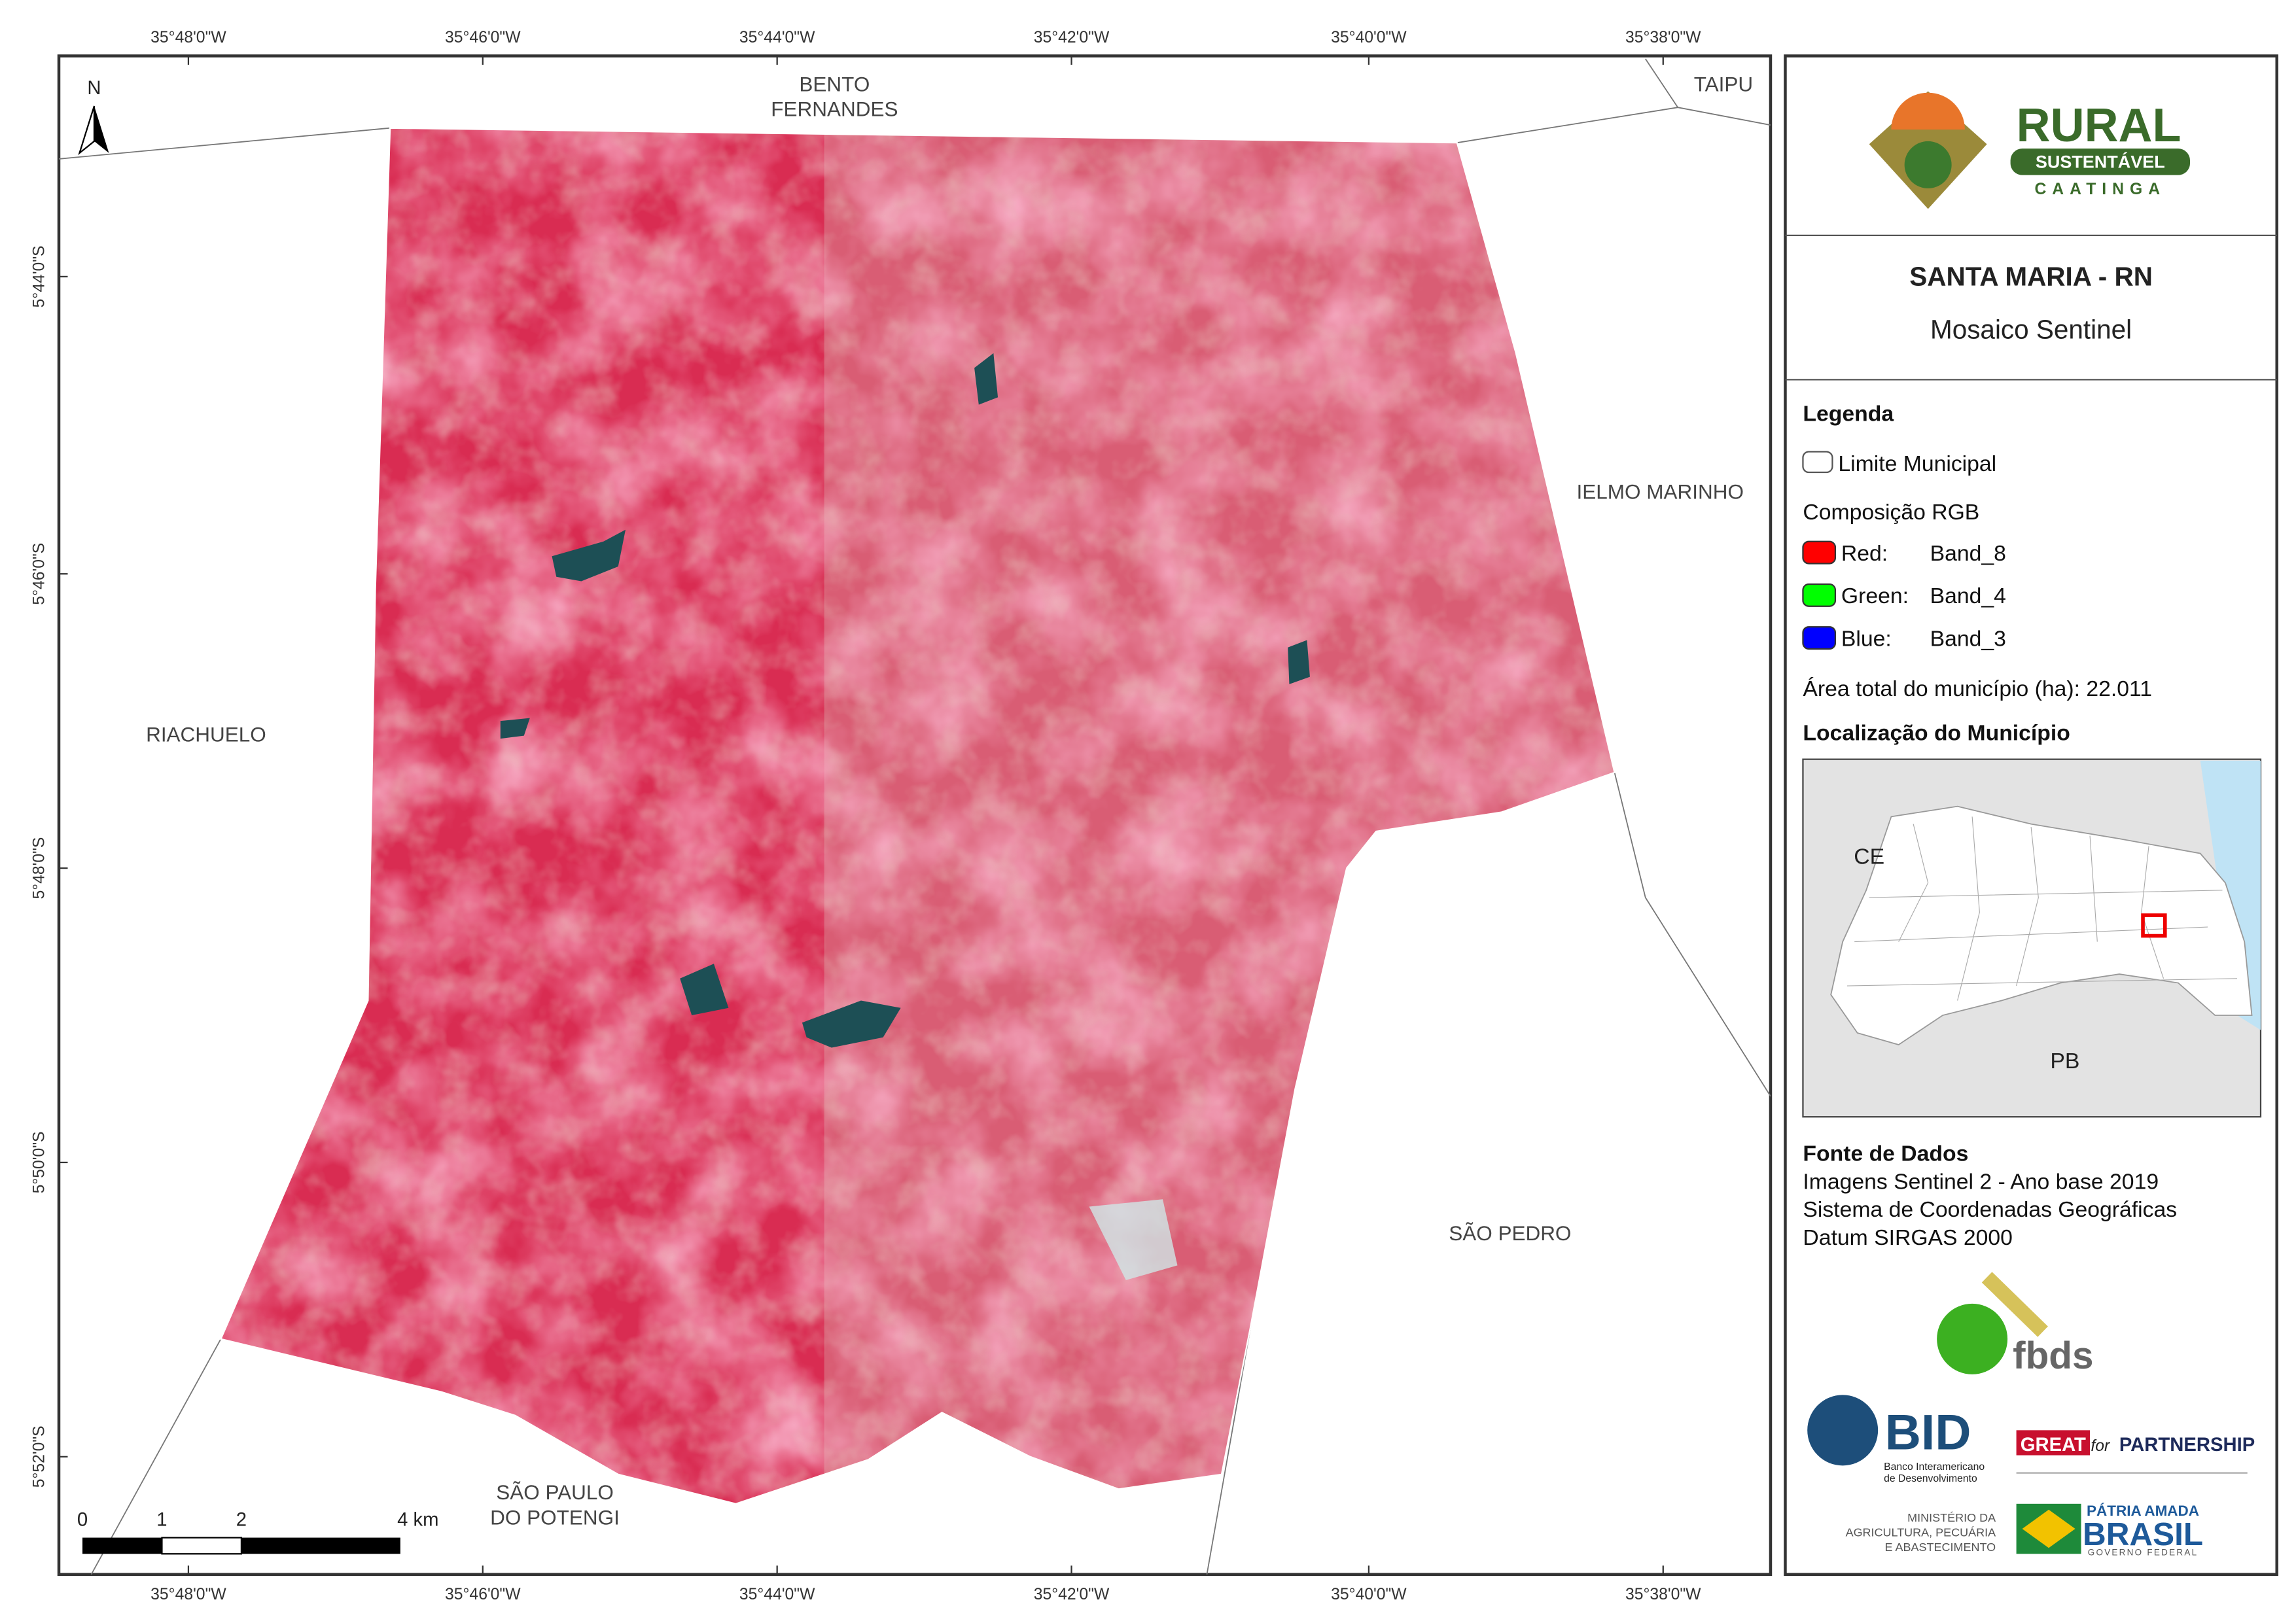  I want to click on inset-map: CE PB, so click(2032, 938).